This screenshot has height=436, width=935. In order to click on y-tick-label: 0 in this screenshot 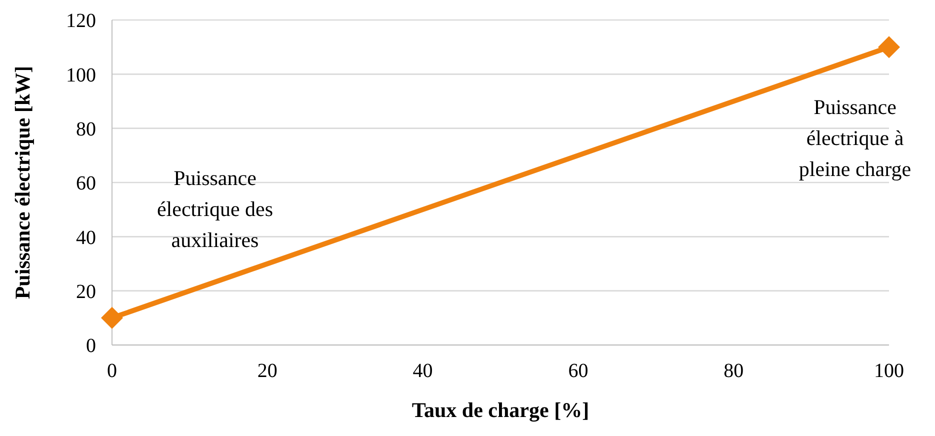, I will do `click(91, 346)`.